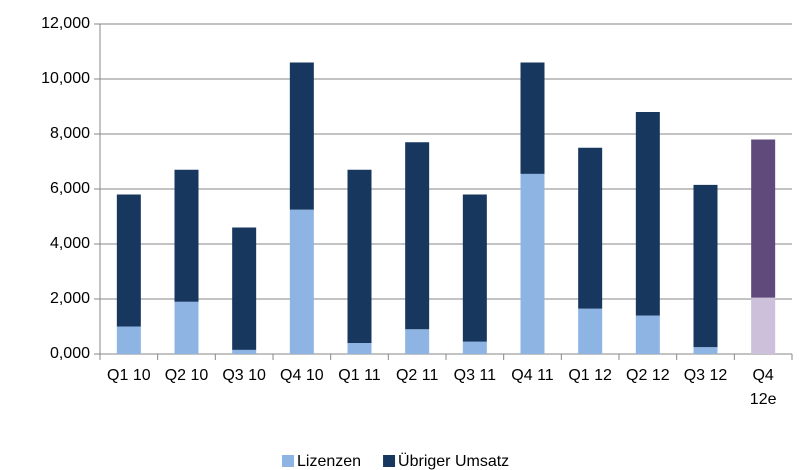  Describe the element at coordinates (129, 375) in the screenshot. I see `x-tick-label: Q1 10` at that location.